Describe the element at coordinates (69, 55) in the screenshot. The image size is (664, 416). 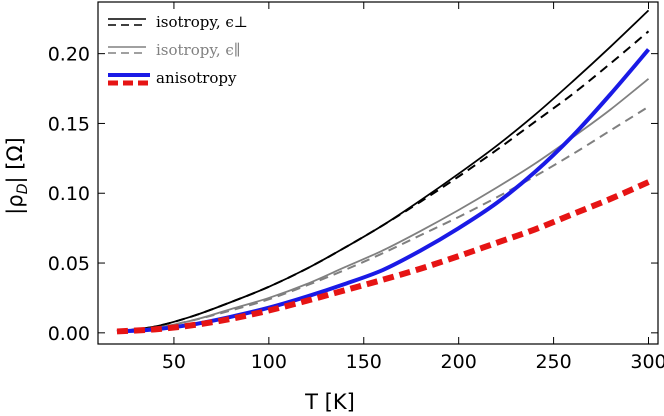
I see `y-tick-label: 0.20` at that location.